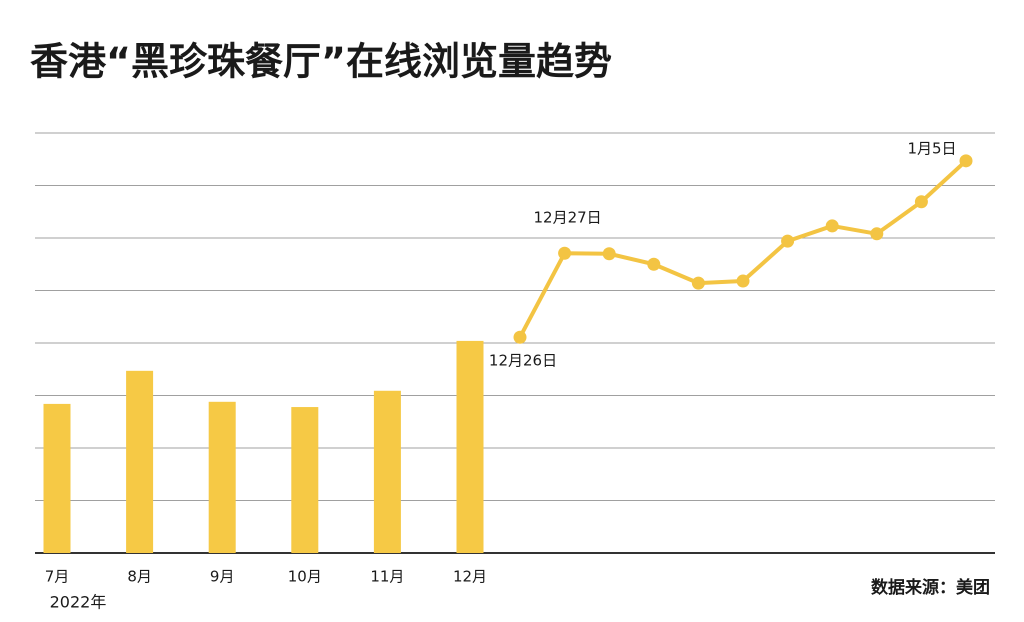 The image size is (1024, 622). Describe the element at coordinates (523, 361) in the screenshot. I see `point-label: 12月26日` at that location.